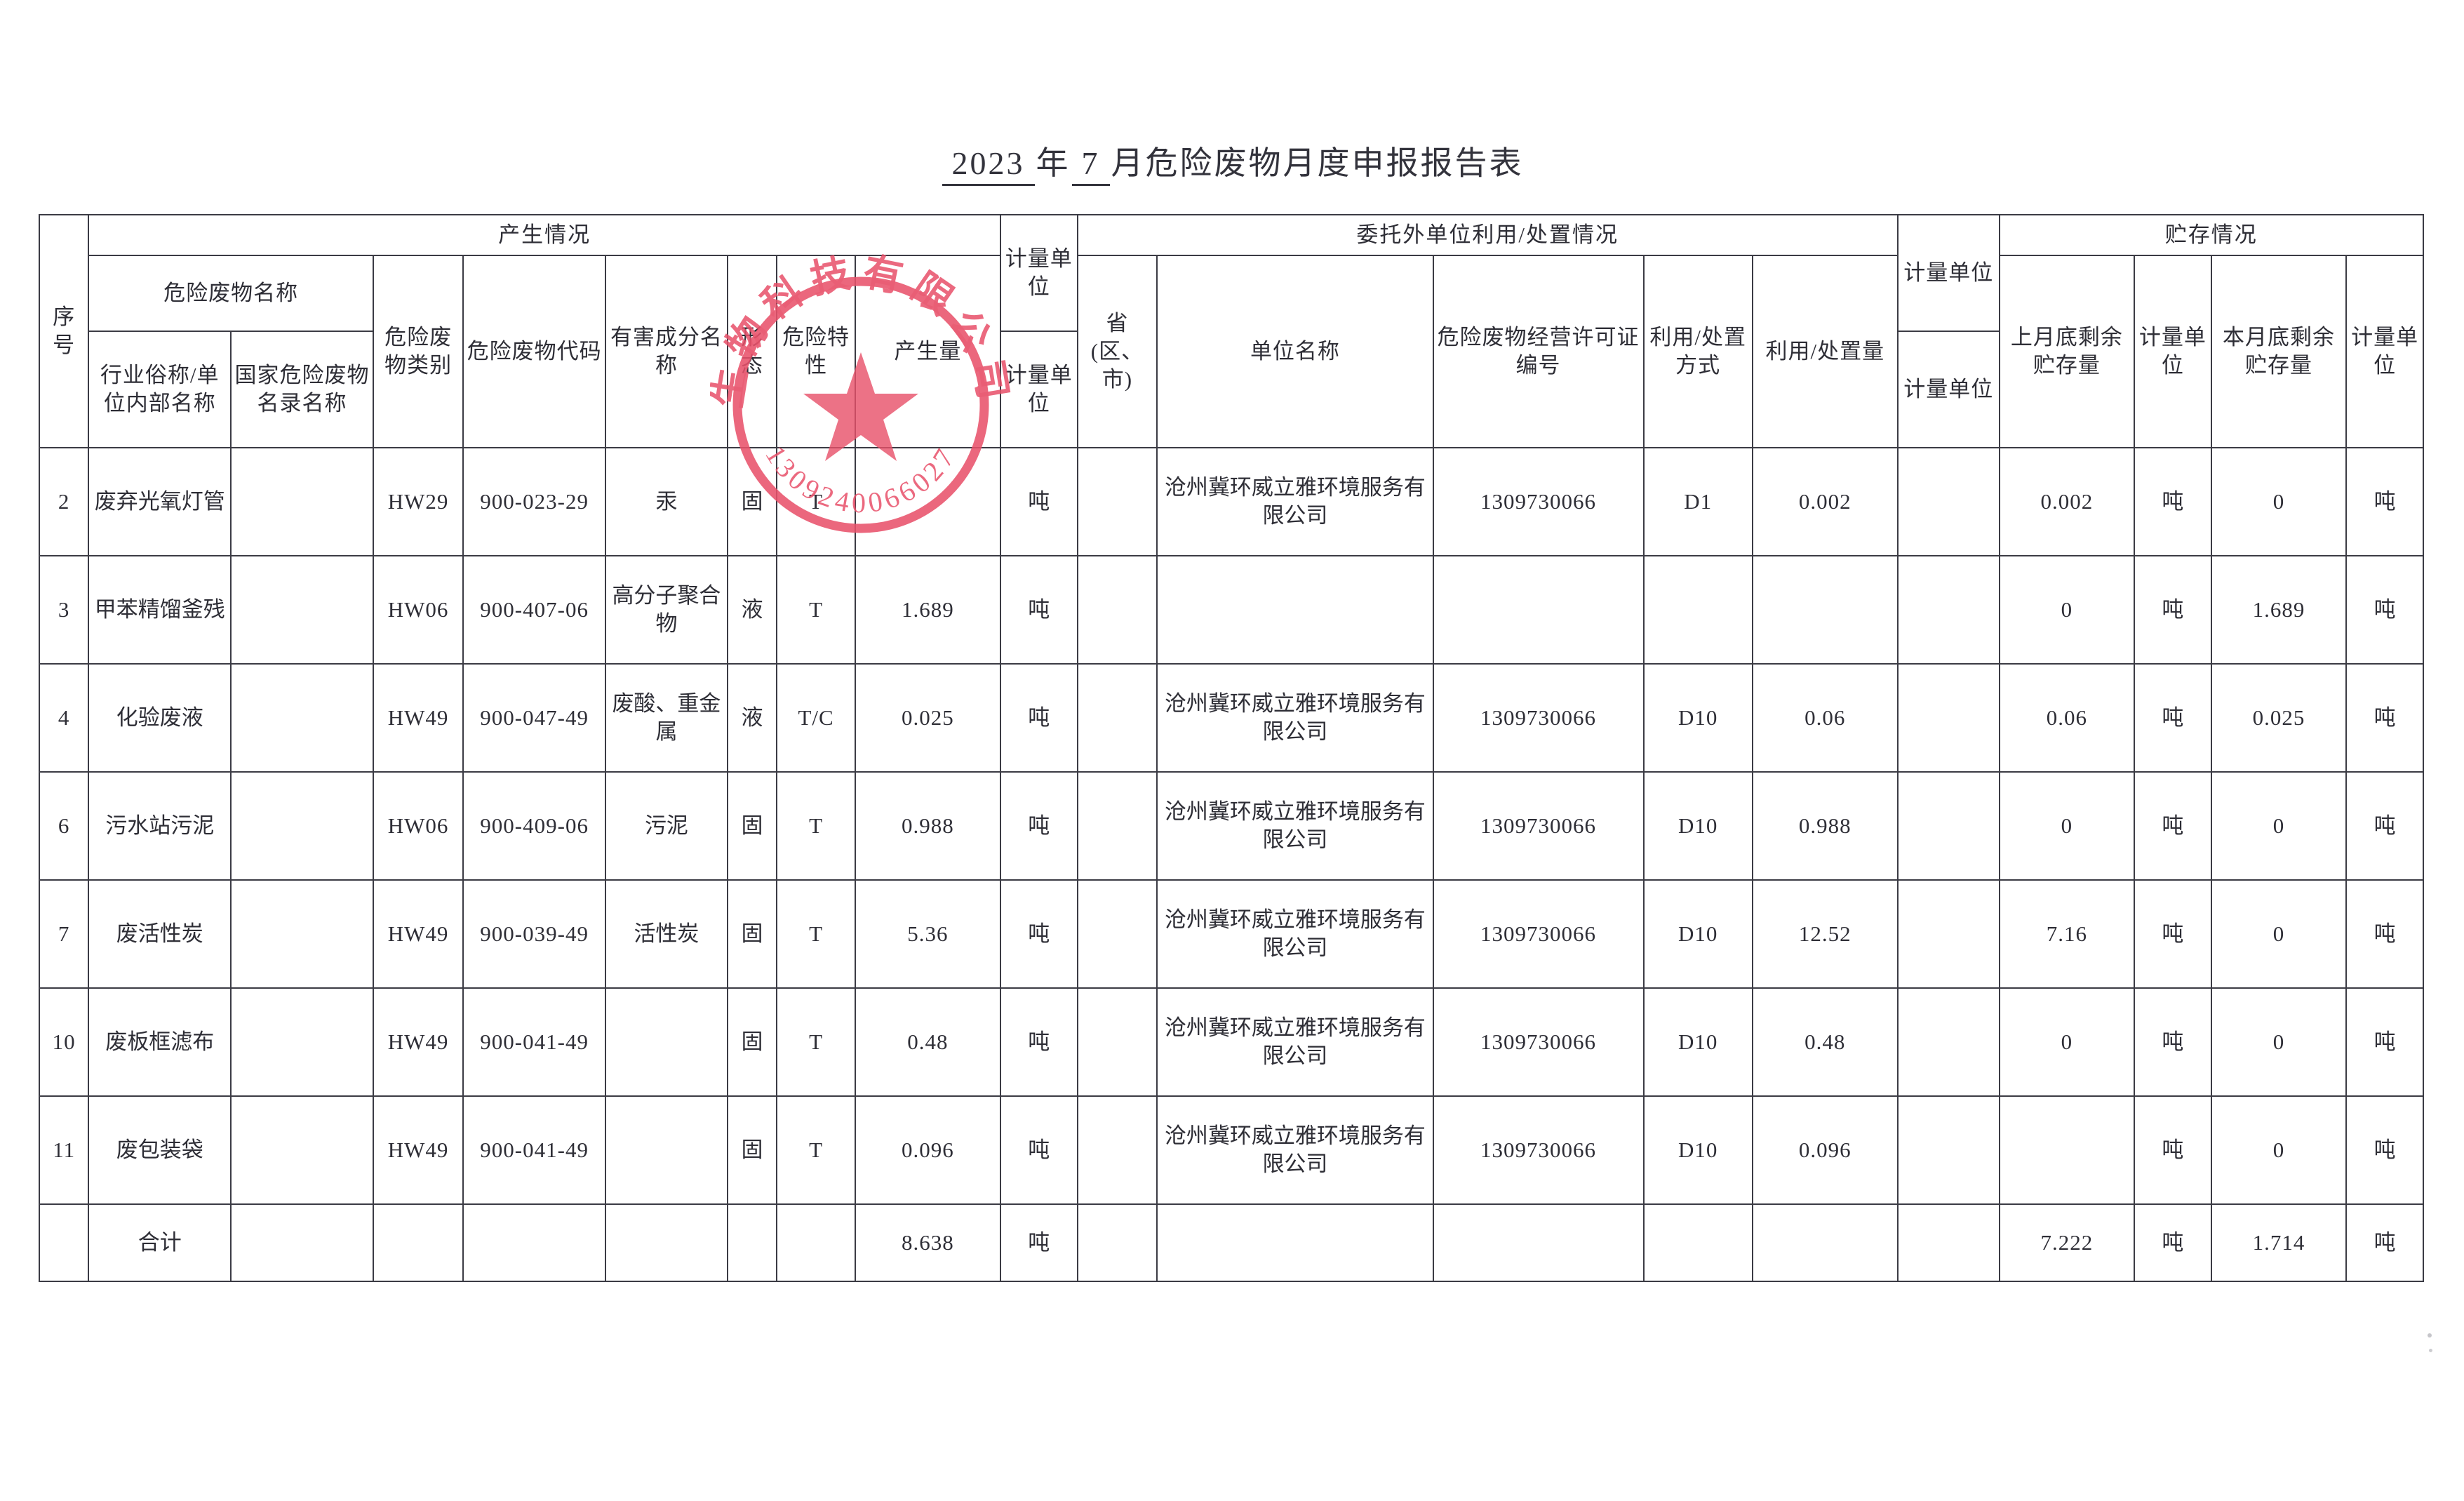 Image resolution: width=2464 pixels, height=1501 pixels. I want to click on total-unit-production: 吨, so click(1038, 1242).